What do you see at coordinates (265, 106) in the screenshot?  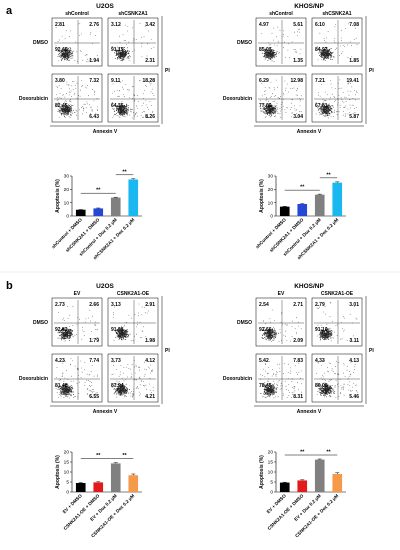 I see `quadrant-lower-left-value: 77.69` at bounding box center [265, 106].